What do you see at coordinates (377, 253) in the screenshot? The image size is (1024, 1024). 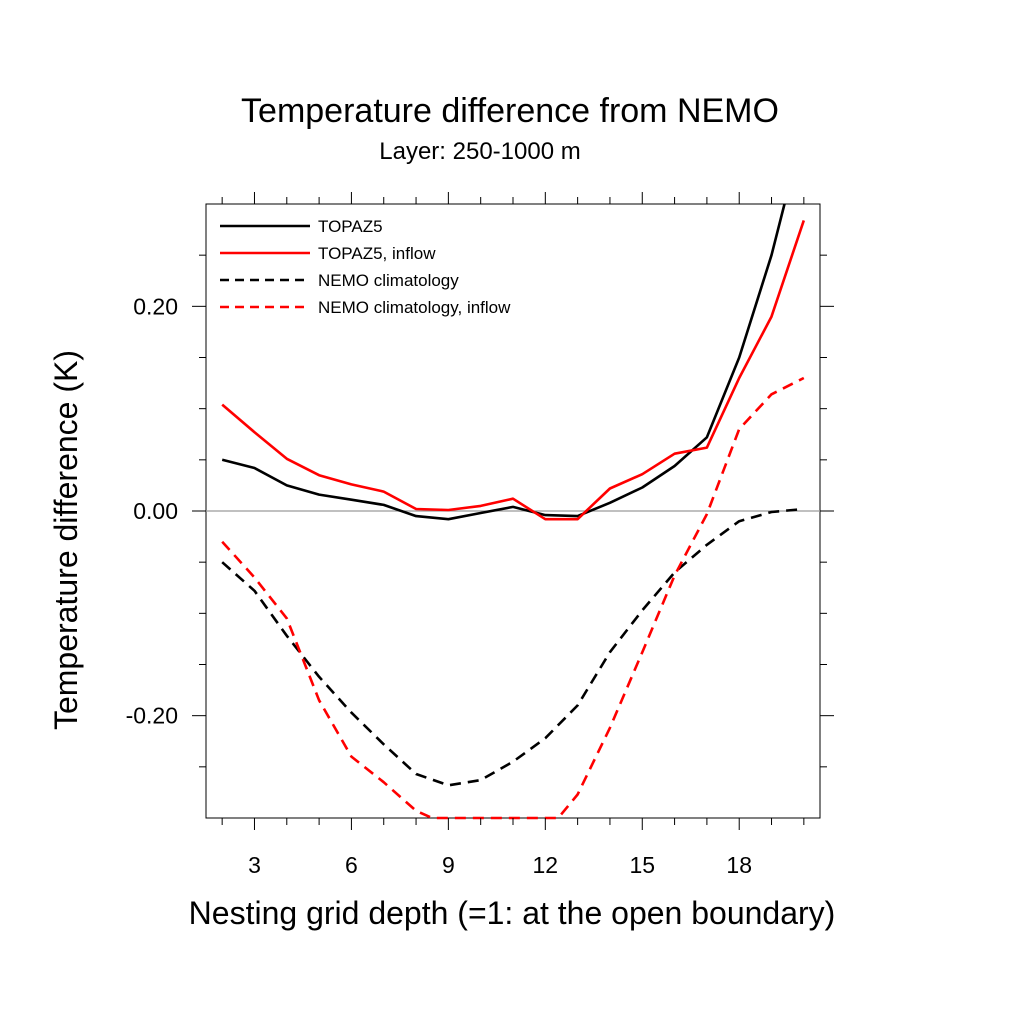 I see `legend-label-topaz5-inflow: TOPAZ5, inflow` at bounding box center [377, 253].